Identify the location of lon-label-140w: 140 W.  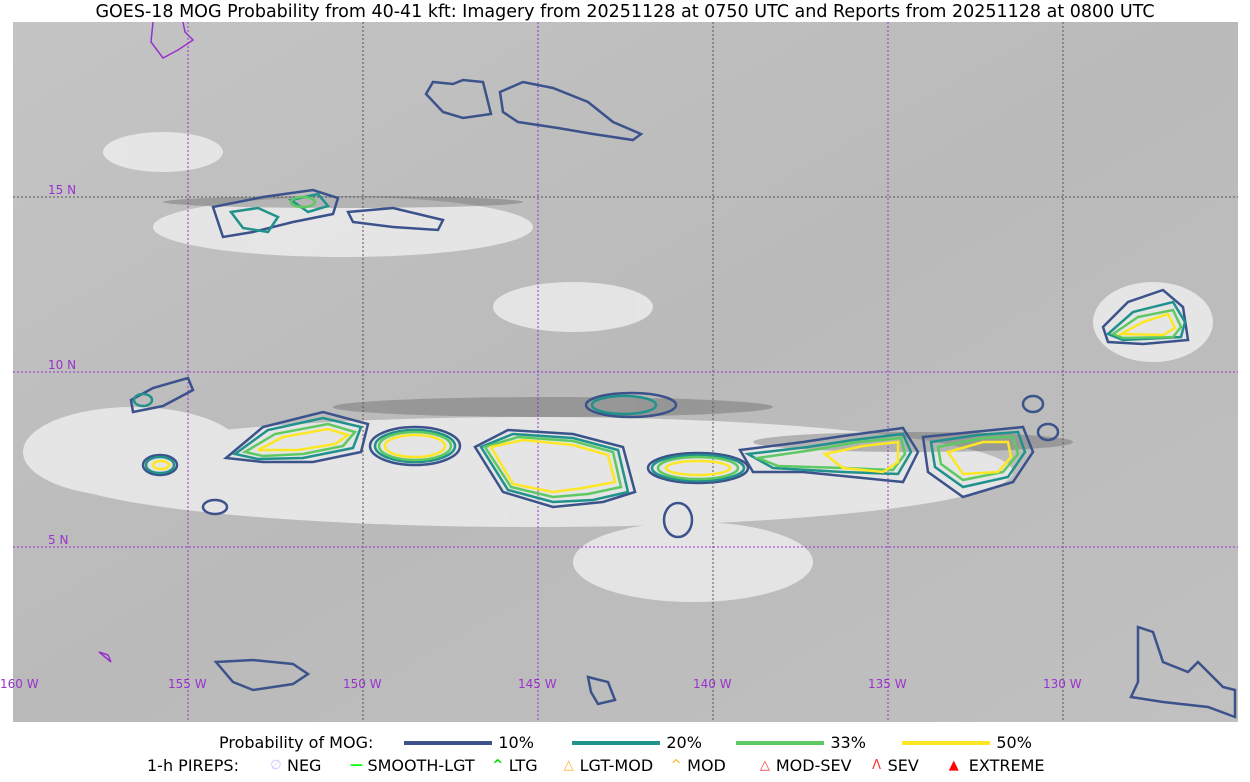
(712, 684).